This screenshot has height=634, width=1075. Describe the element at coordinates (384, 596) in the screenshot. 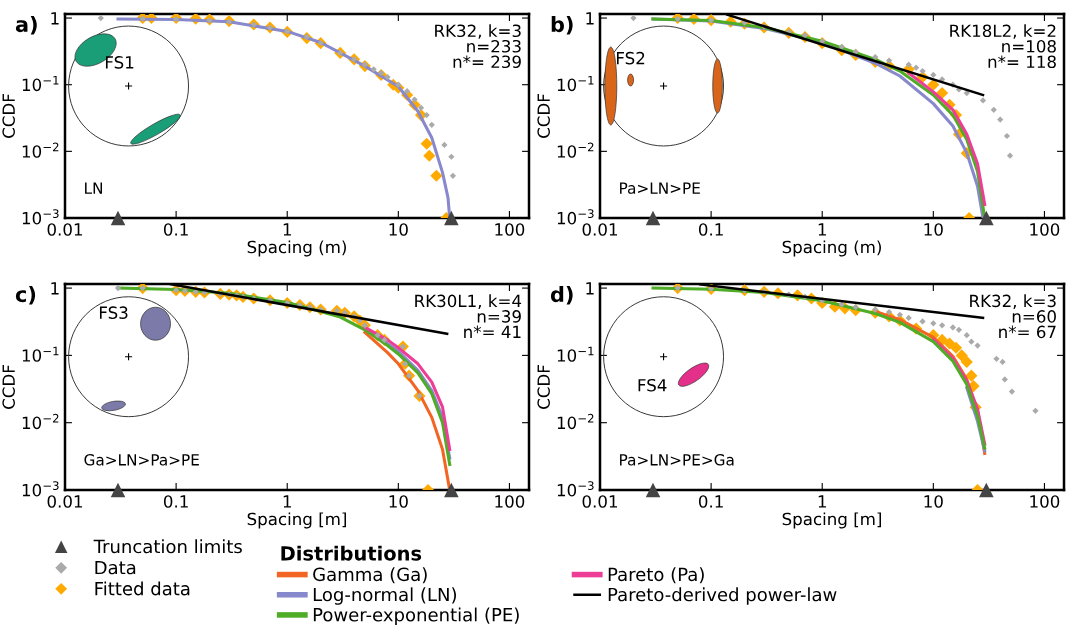

I see `legend-label: Log-normal (LN)` at that location.